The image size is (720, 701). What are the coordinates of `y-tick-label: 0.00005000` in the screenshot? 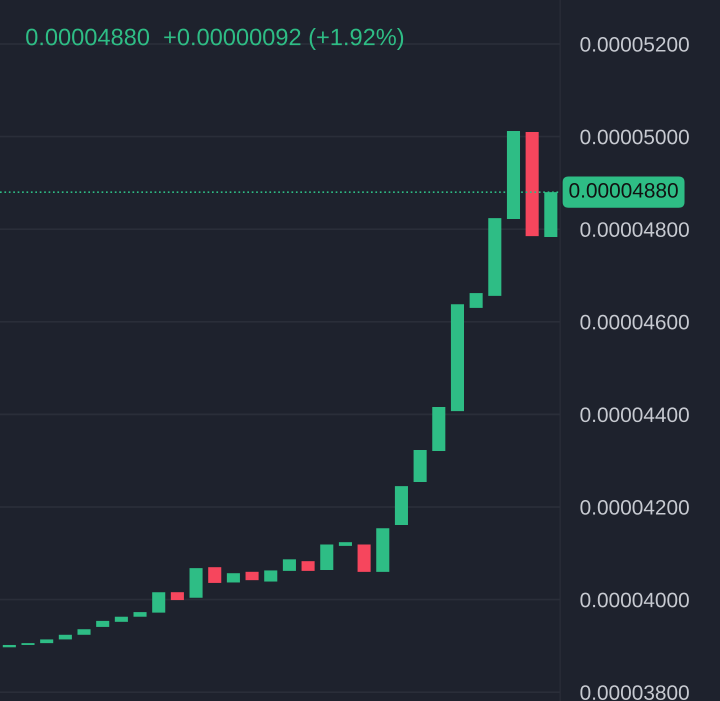 It's located at (634, 137).